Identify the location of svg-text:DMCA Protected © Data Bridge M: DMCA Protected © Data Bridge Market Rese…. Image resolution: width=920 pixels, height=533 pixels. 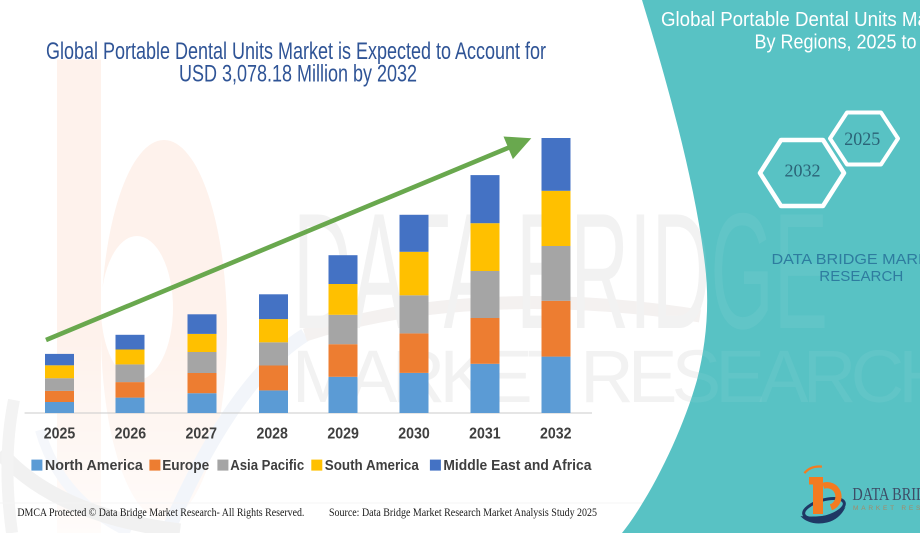
(160, 513).